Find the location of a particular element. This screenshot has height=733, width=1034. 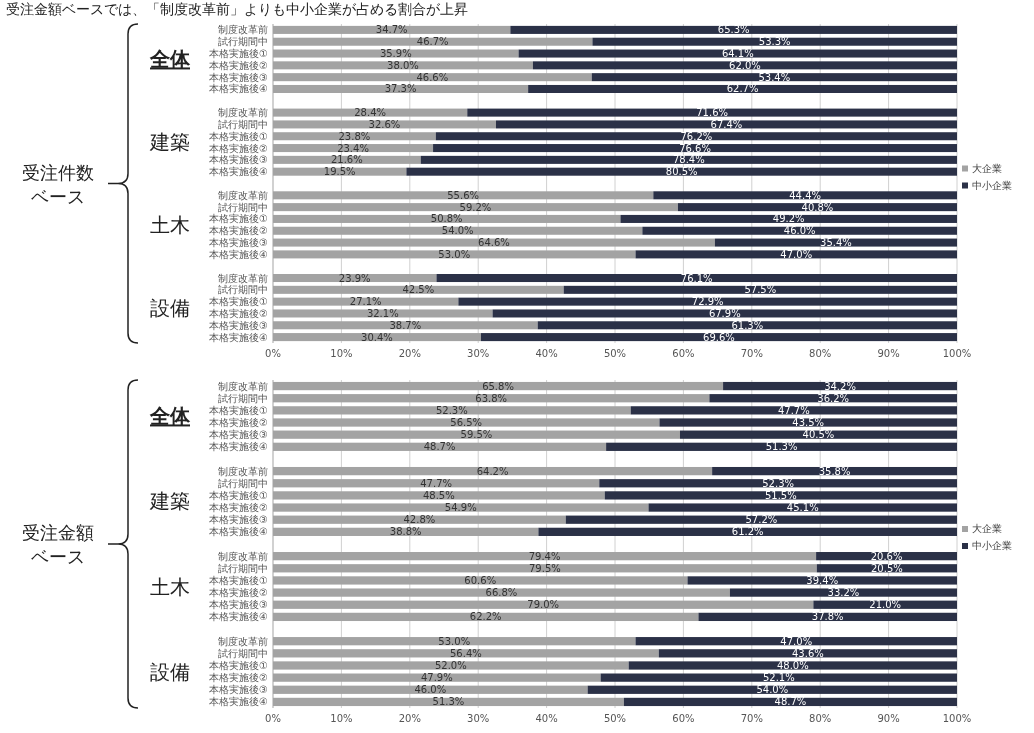

data-label: 47.9% is located at coordinates (436, 678).